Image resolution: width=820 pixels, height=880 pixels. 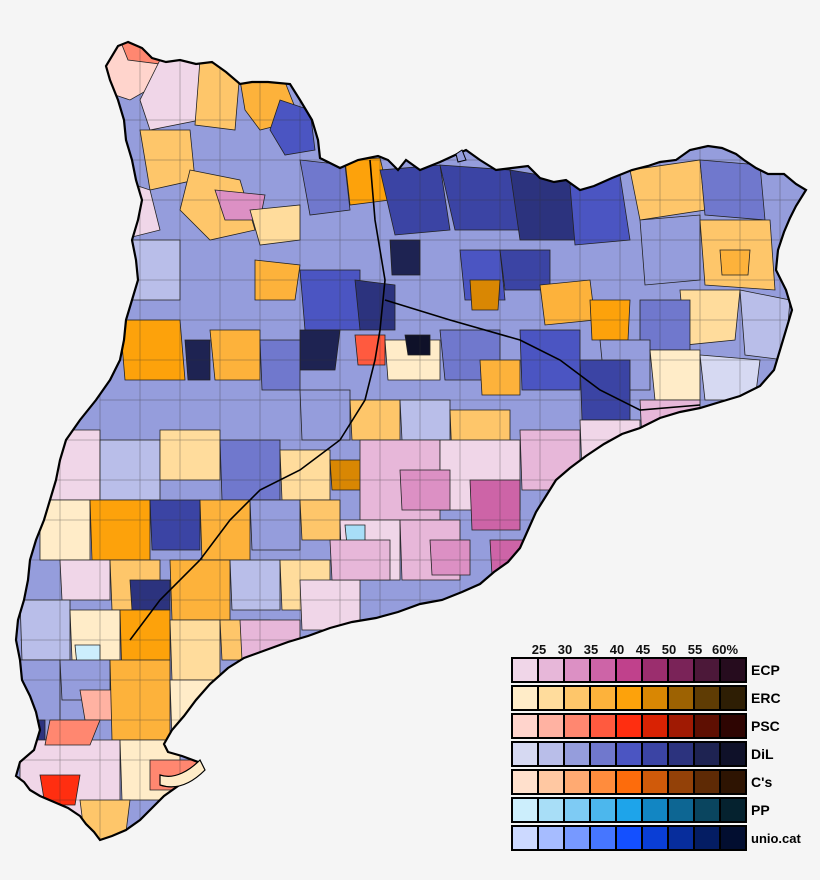 I want to click on legend-row-ecp: ECP, so click(x=645, y=670).